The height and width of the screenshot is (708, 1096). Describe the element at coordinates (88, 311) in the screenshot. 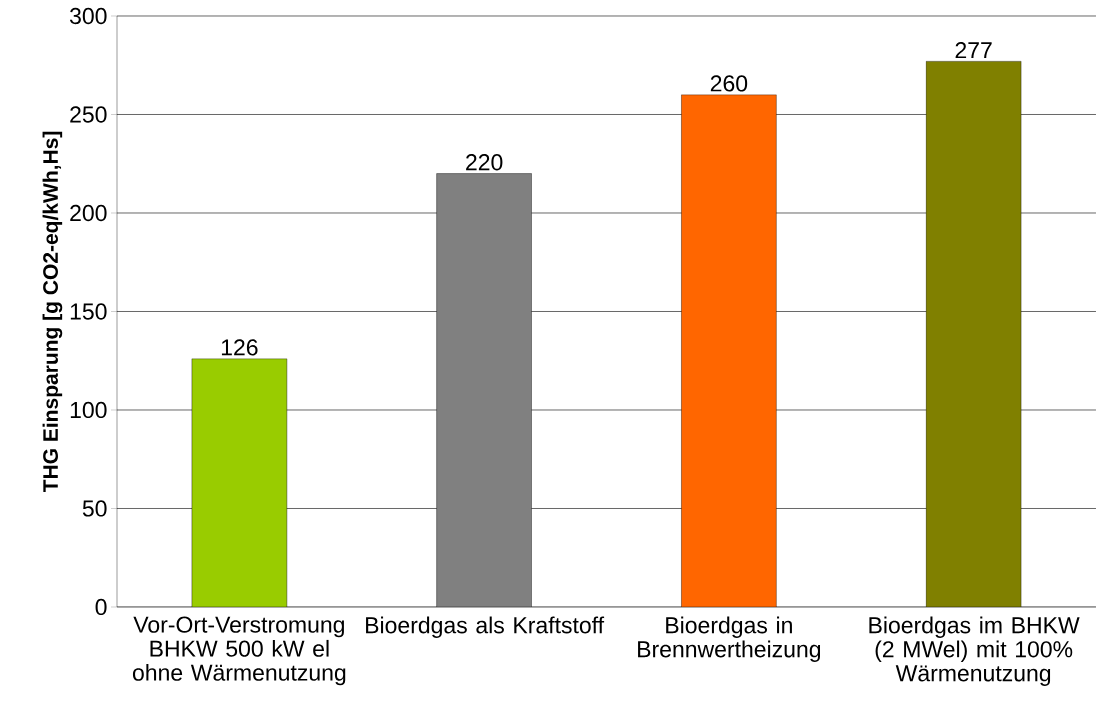

I see `y-tick-label: 150` at that location.